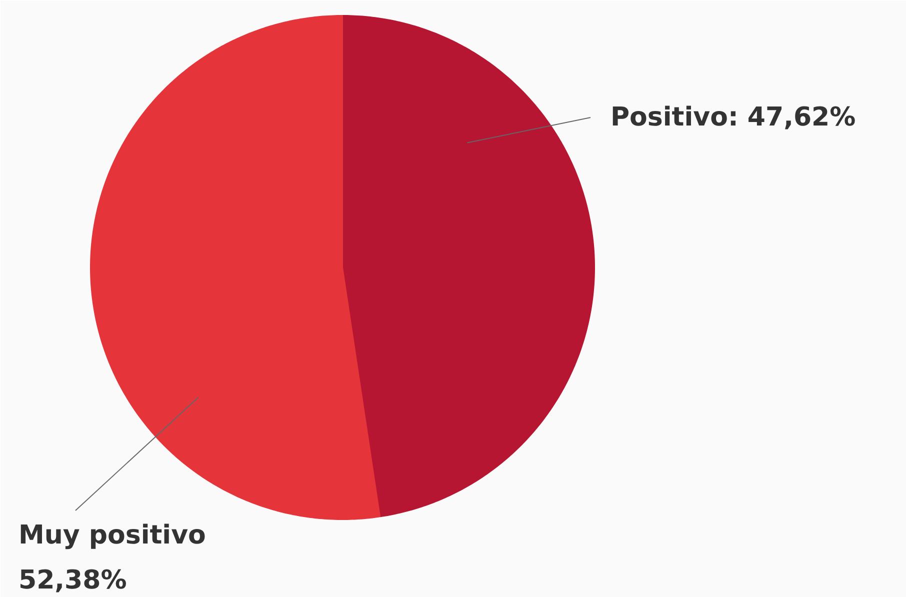  What do you see at coordinates (733, 117) in the screenshot?
I see `slice-label: Positivo: 47,62%` at bounding box center [733, 117].